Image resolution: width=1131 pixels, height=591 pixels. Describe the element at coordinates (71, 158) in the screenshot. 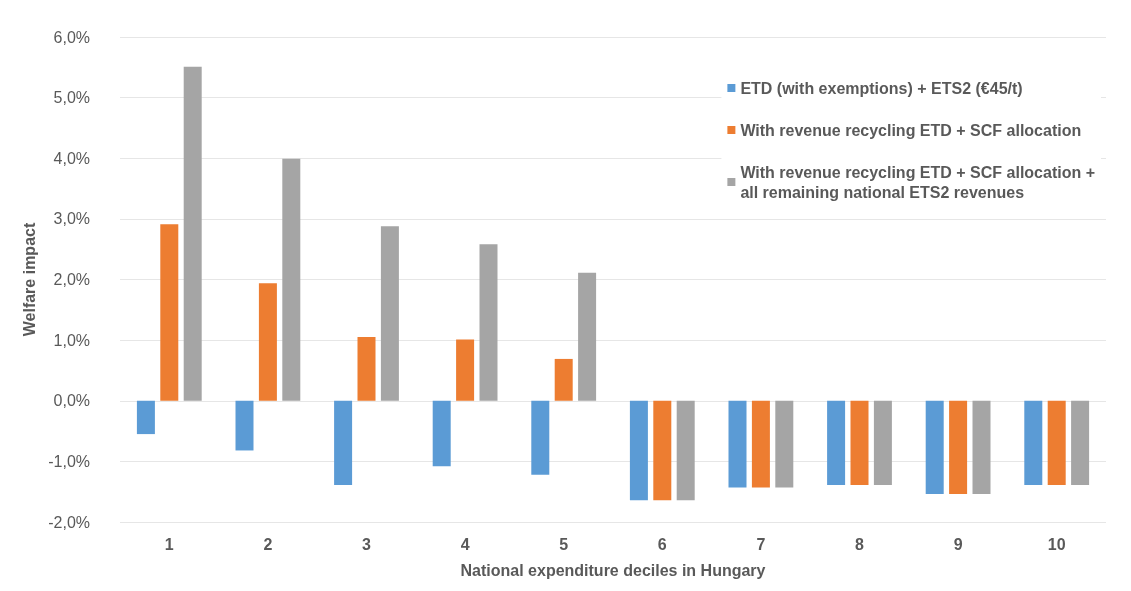

I see `y-tick-label: 4,0%` at that location.